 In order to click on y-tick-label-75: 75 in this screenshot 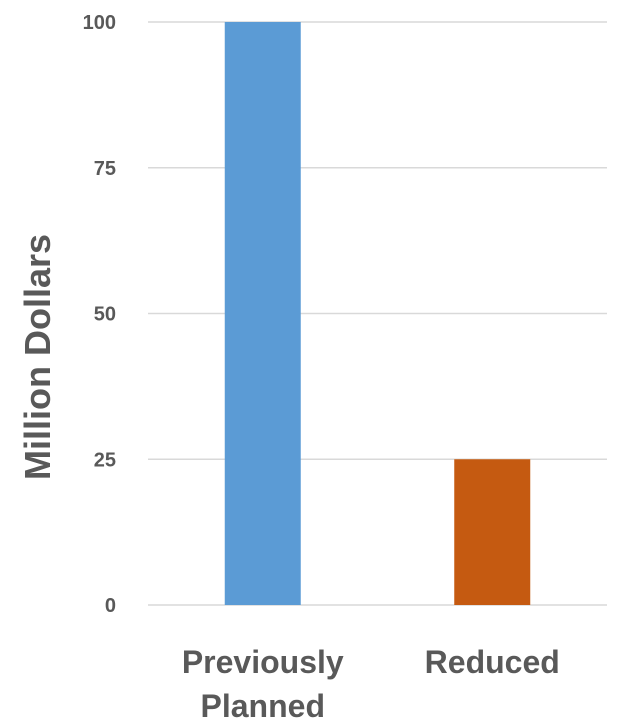, I will do `click(105, 169)`.